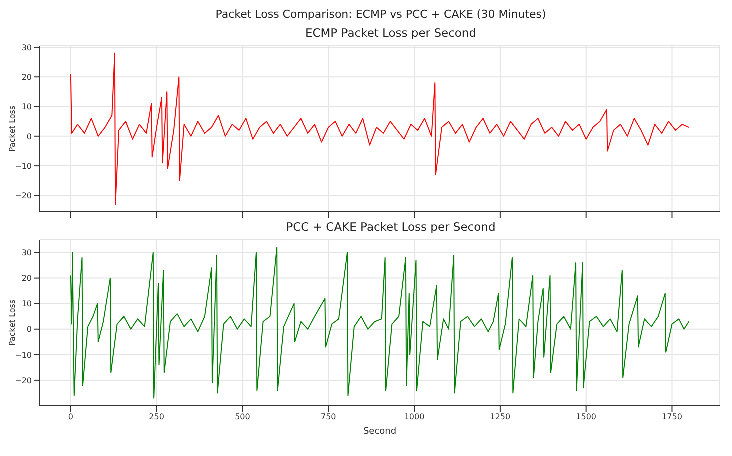  Describe the element at coordinates (71, 417) in the screenshot. I see `x-tick-label: 0` at that location.